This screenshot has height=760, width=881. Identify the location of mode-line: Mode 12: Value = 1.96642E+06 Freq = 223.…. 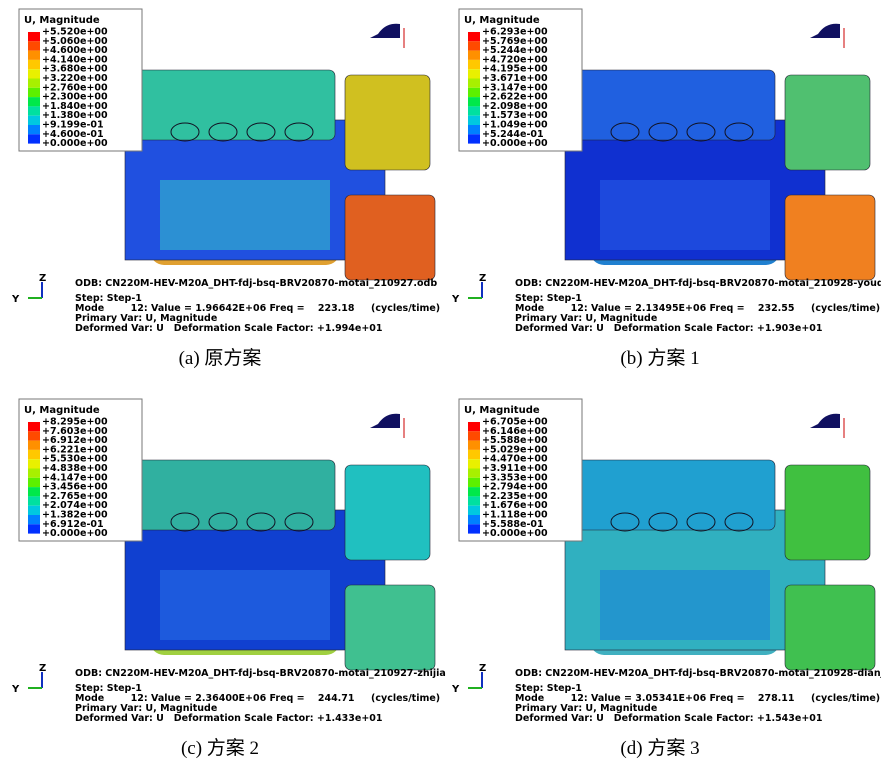
(257, 308).